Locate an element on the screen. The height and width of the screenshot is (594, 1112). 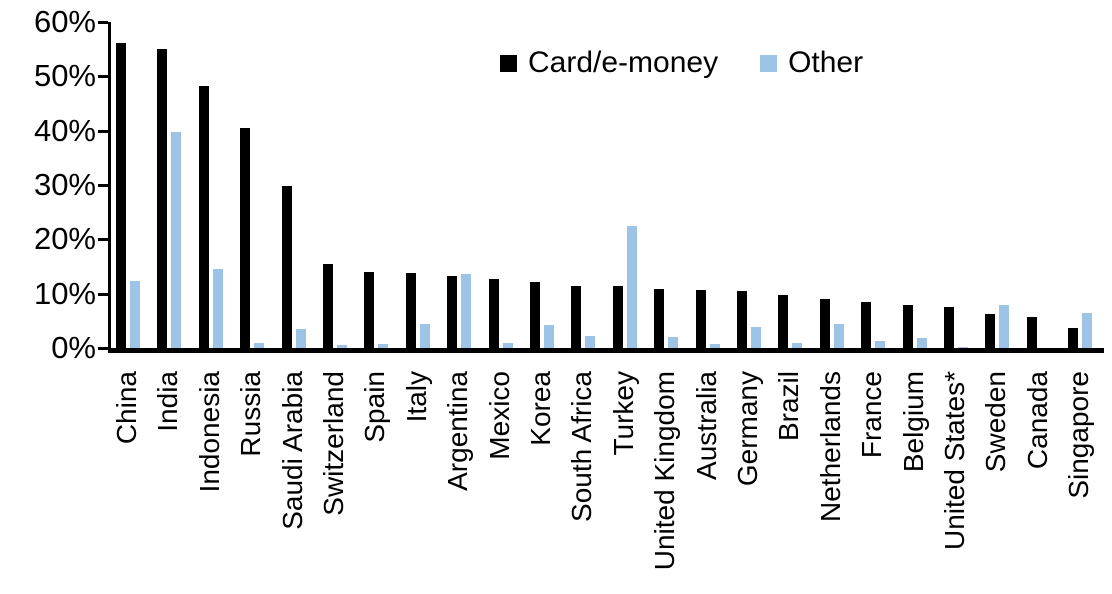
x-axis-label: Brazil is located at coordinates (788, 406).